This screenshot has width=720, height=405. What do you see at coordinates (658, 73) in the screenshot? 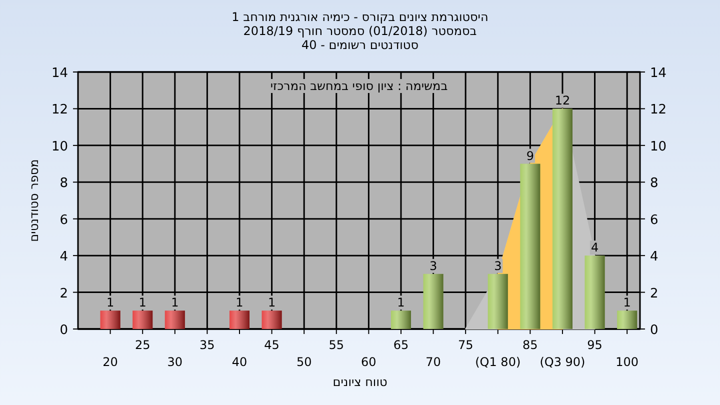
I see `y2-tick-label: 14` at bounding box center [658, 73].